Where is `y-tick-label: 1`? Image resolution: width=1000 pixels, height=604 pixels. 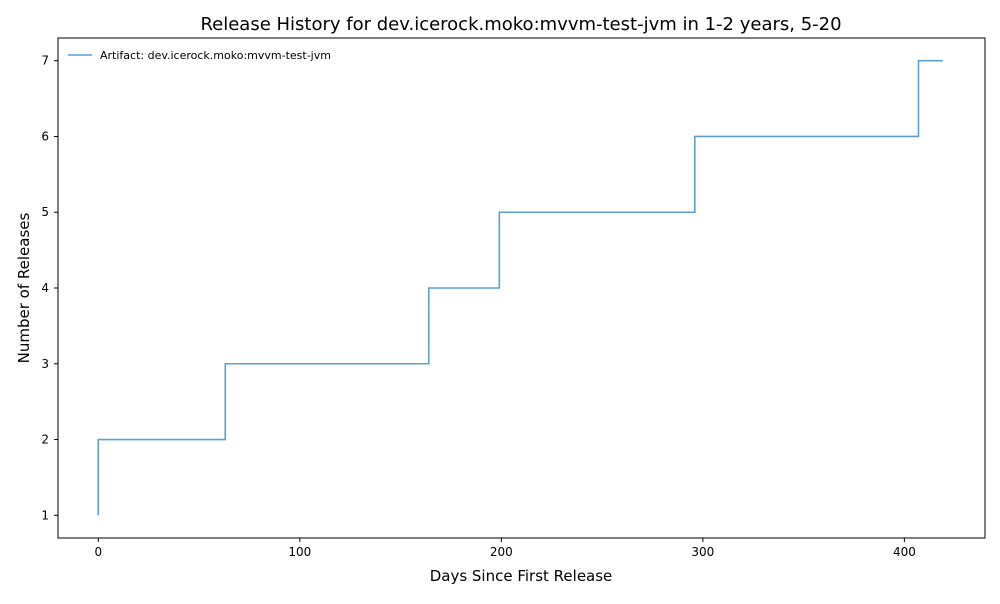 y-tick-label: 1 is located at coordinates (45, 515).